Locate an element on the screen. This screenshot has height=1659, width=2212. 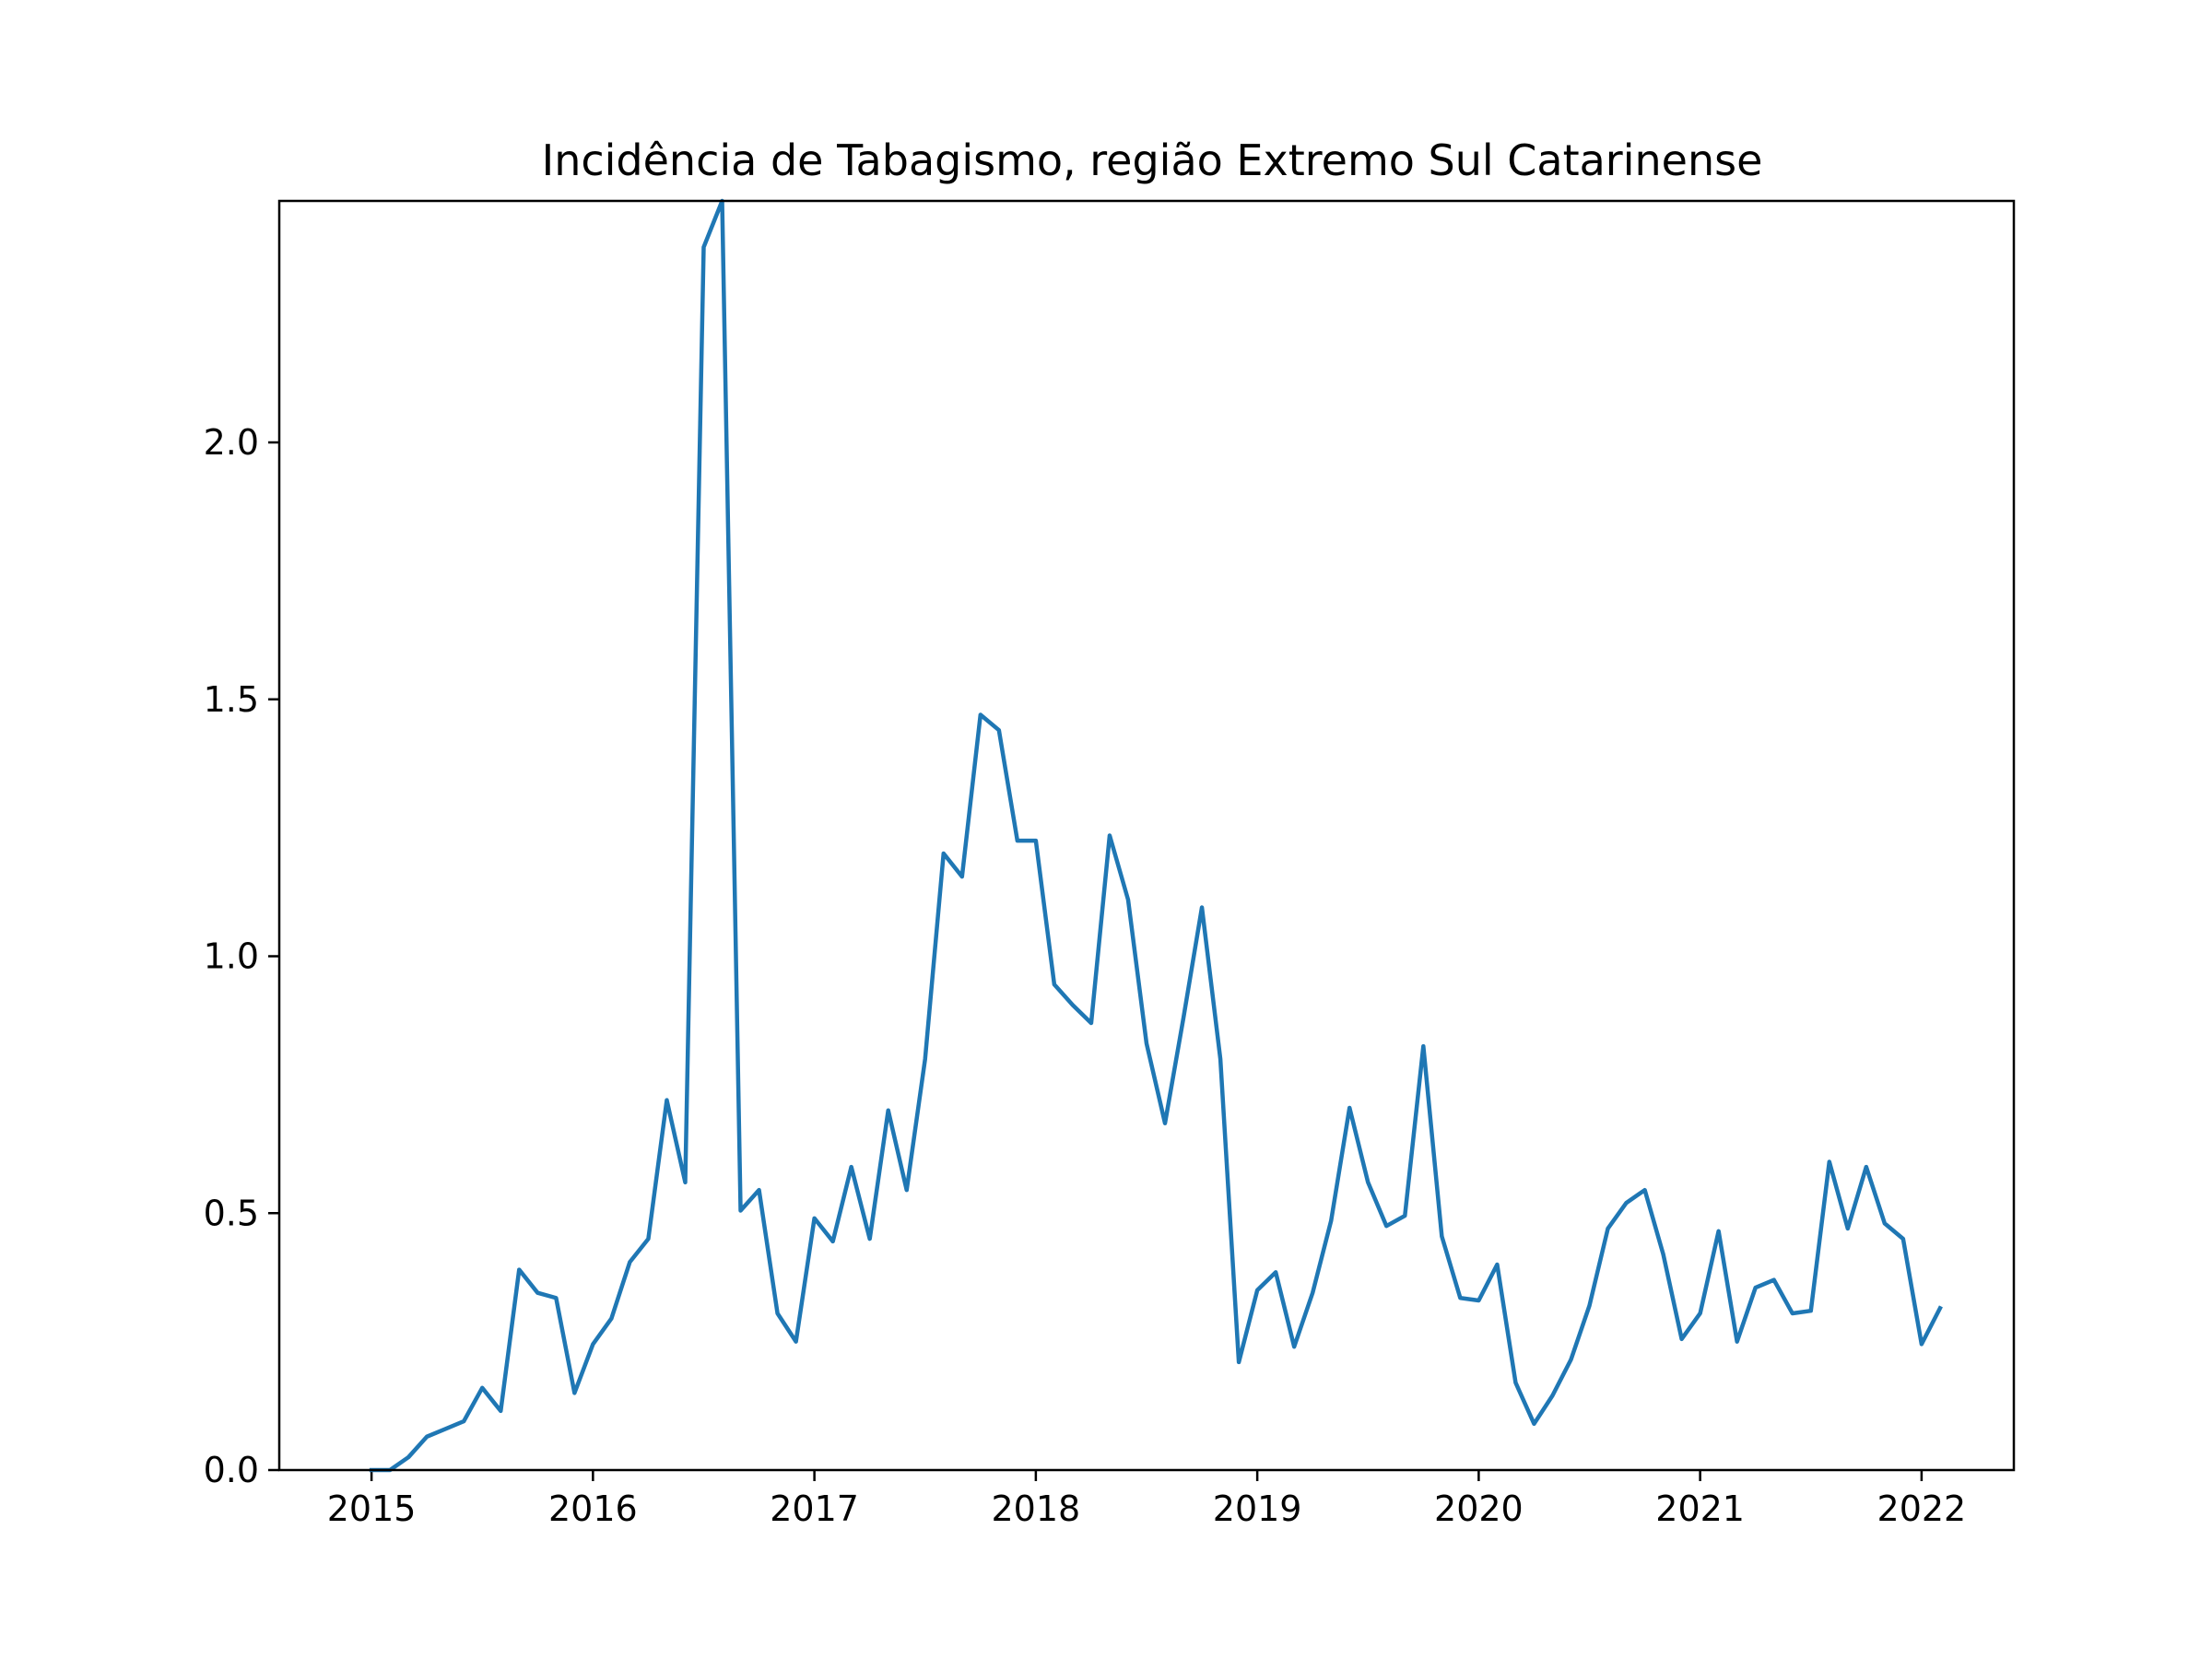
x-tick-label: 2019 is located at coordinates (1257, 1508).